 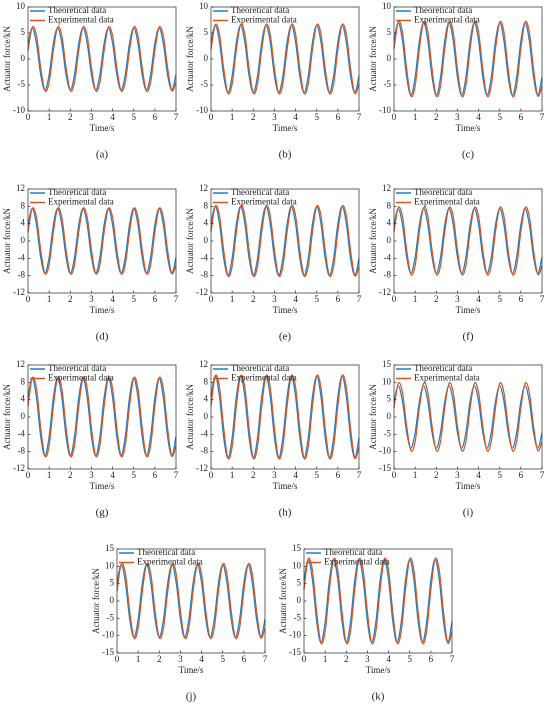 What do you see at coordinates (468, 513) in the screenshot?
I see `caption: (i)` at bounding box center [468, 513].